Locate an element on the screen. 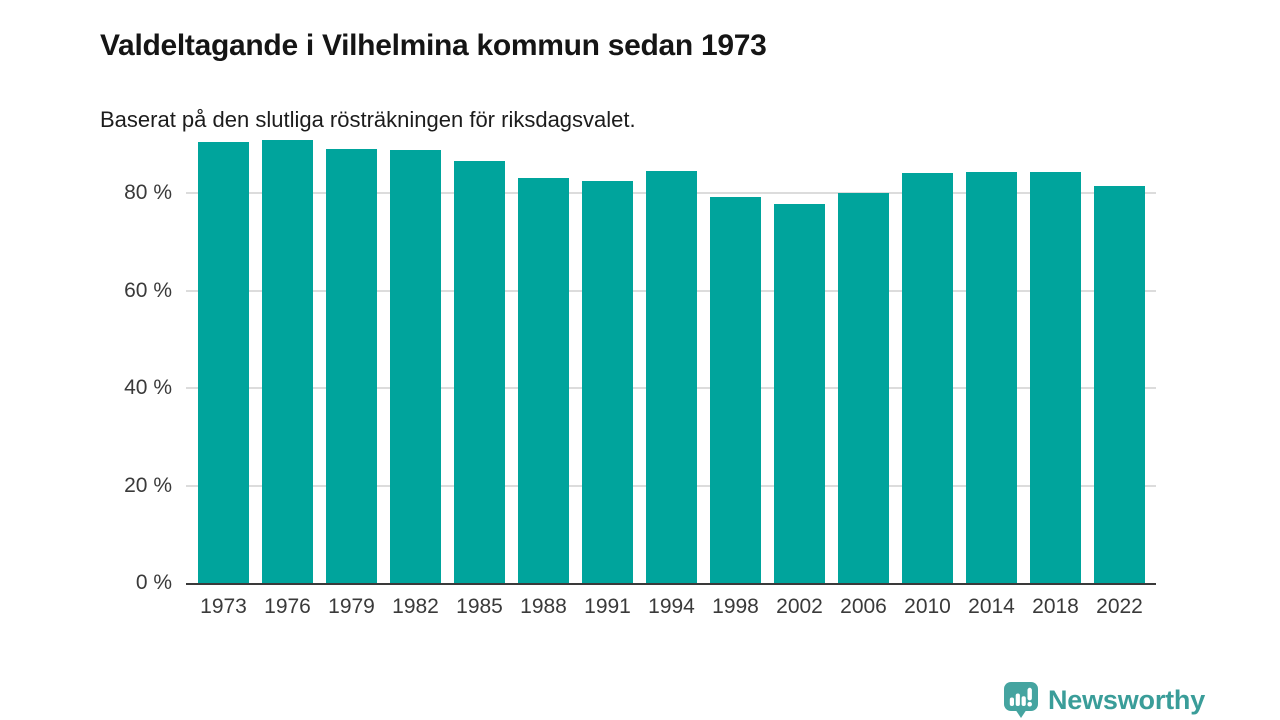 This screenshot has width=1280, height=720. x-tick-label-1982: 1982 is located at coordinates (415, 606).